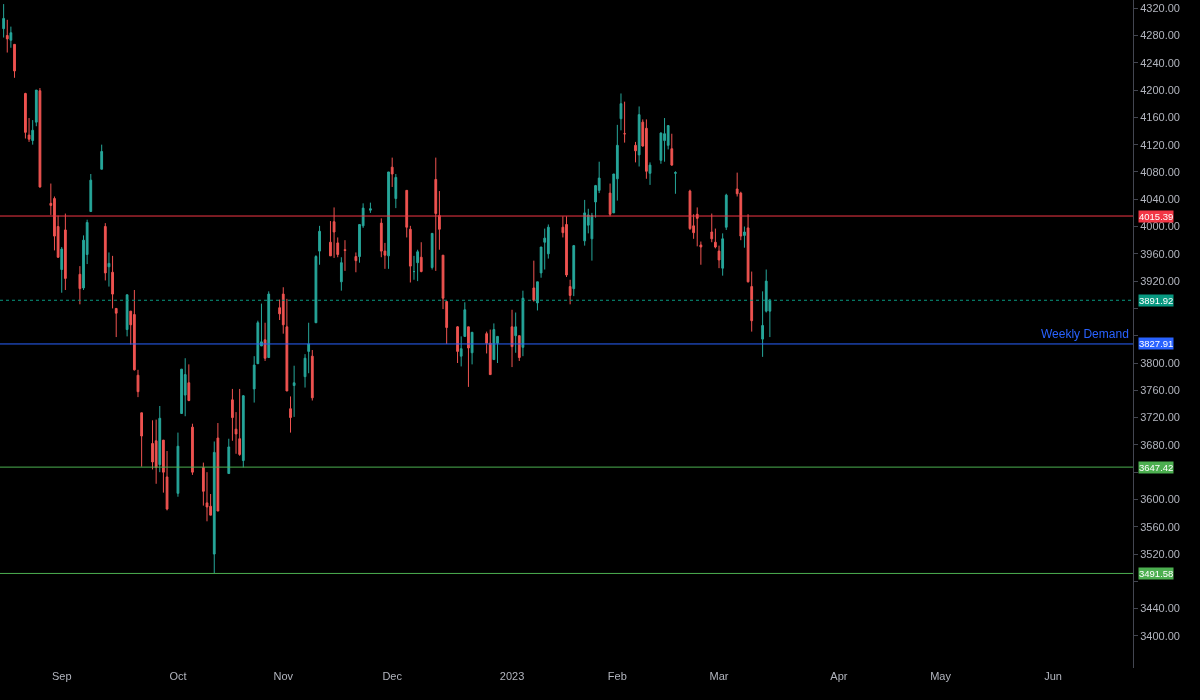  I want to click on y-tick-label: 3520.00, so click(1160, 553).